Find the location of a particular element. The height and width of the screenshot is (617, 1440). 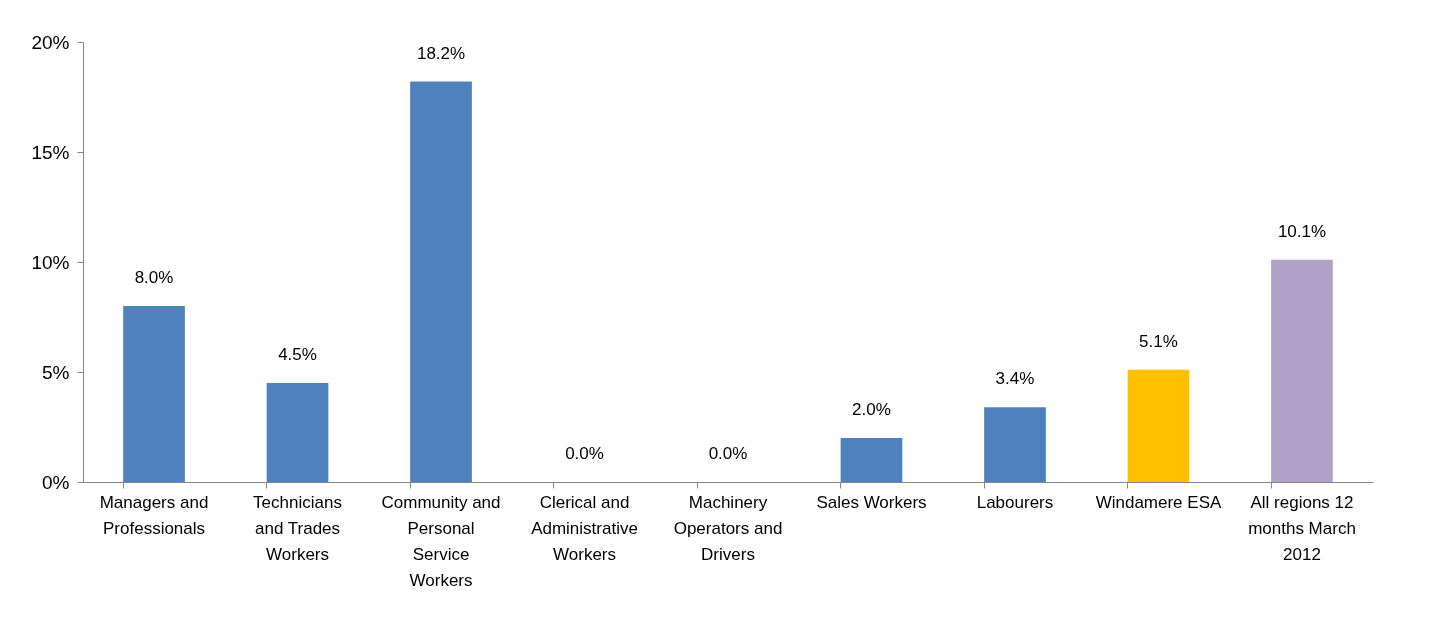

data-label: 18.2% is located at coordinates (441, 53).